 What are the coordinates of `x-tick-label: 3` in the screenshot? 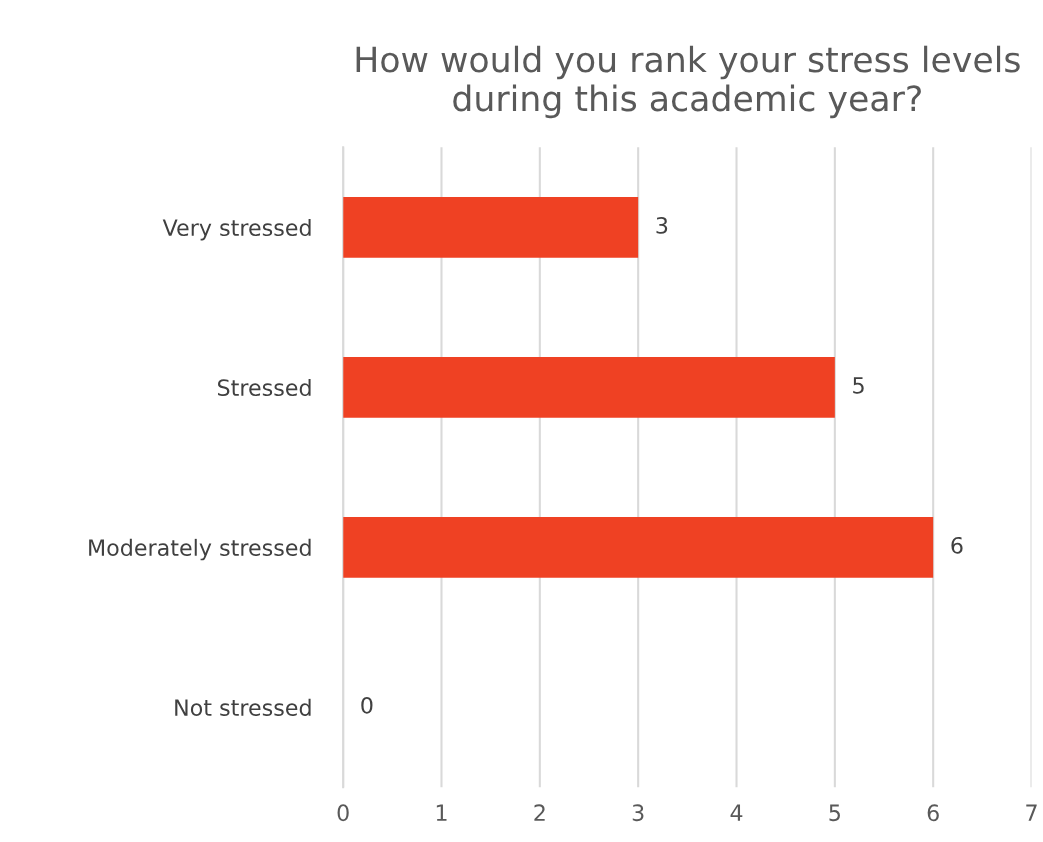 It's located at (638, 813).